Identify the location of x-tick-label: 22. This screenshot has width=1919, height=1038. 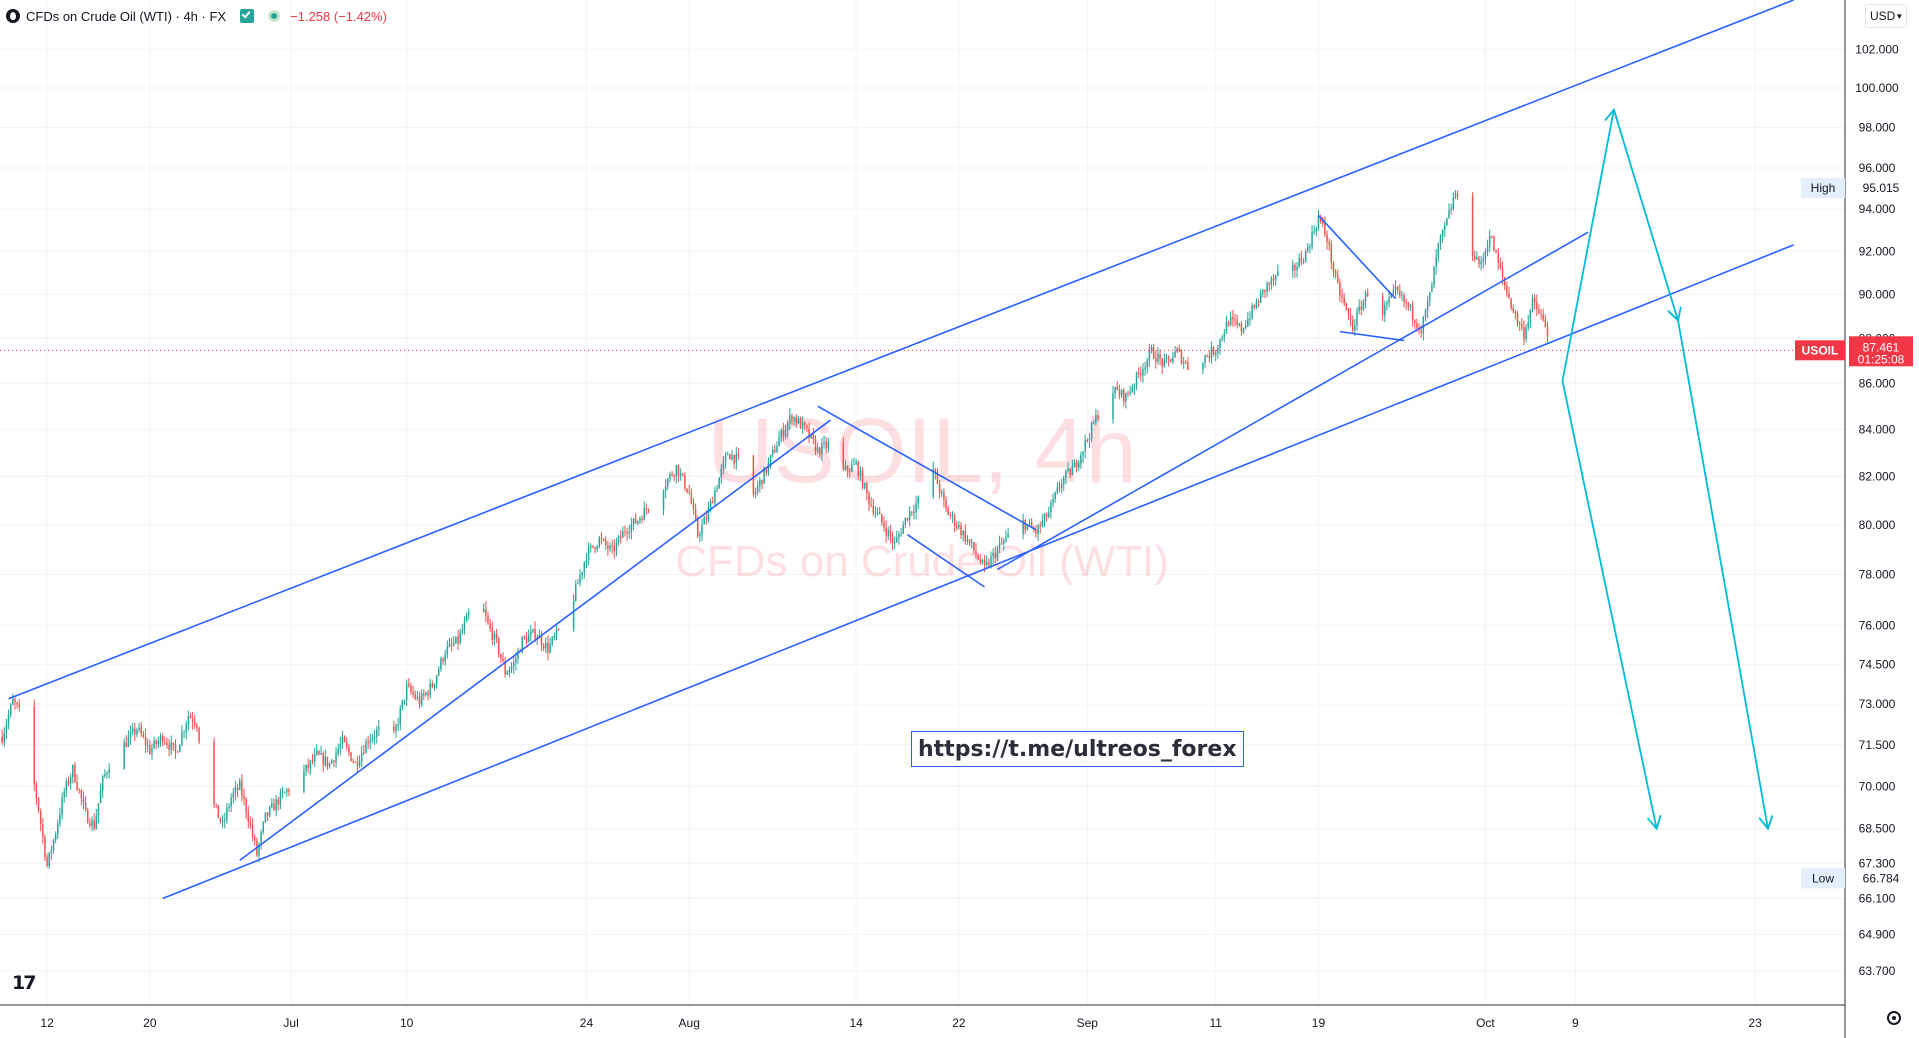
(959, 1023).